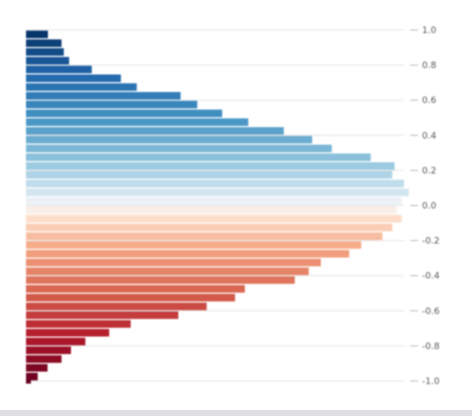 The image size is (472, 416). I want to click on y-tick-label: 1.0, so click(429, 31).